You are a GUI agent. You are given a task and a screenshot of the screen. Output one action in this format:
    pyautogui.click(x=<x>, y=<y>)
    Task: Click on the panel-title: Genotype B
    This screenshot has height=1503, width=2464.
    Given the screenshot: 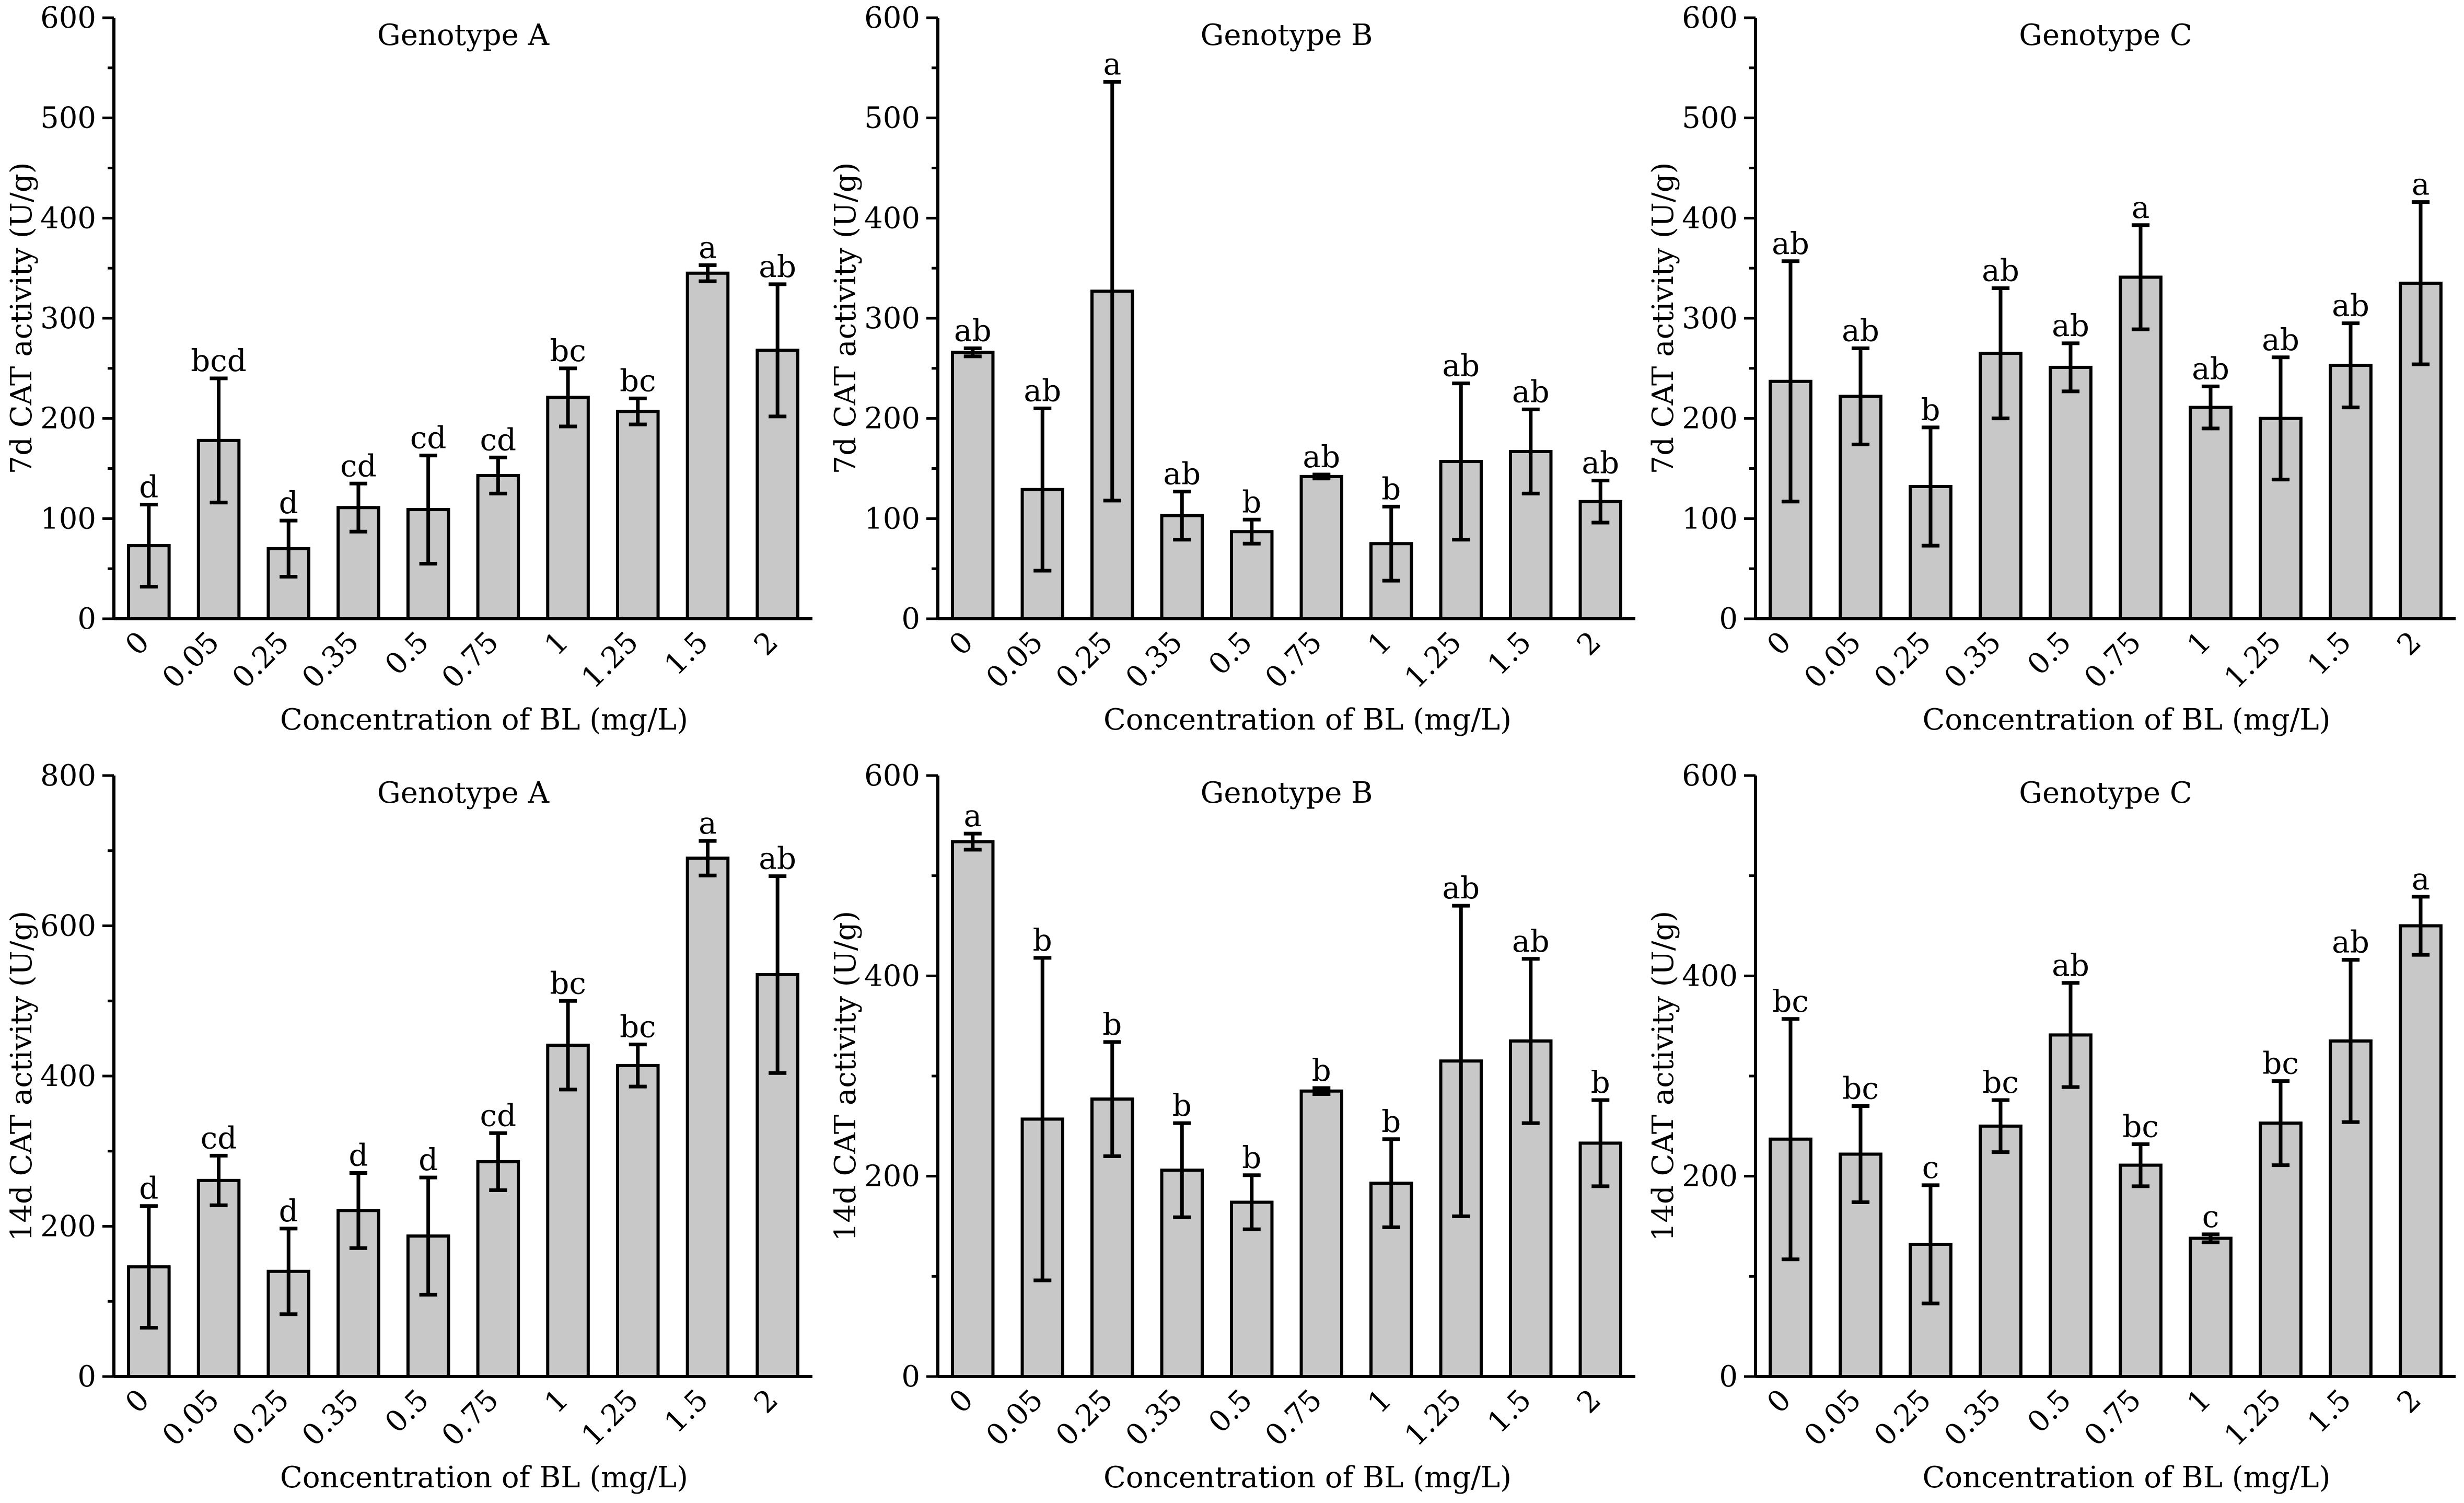 What is the action you would take?
    pyautogui.click(x=1287, y=793)
    